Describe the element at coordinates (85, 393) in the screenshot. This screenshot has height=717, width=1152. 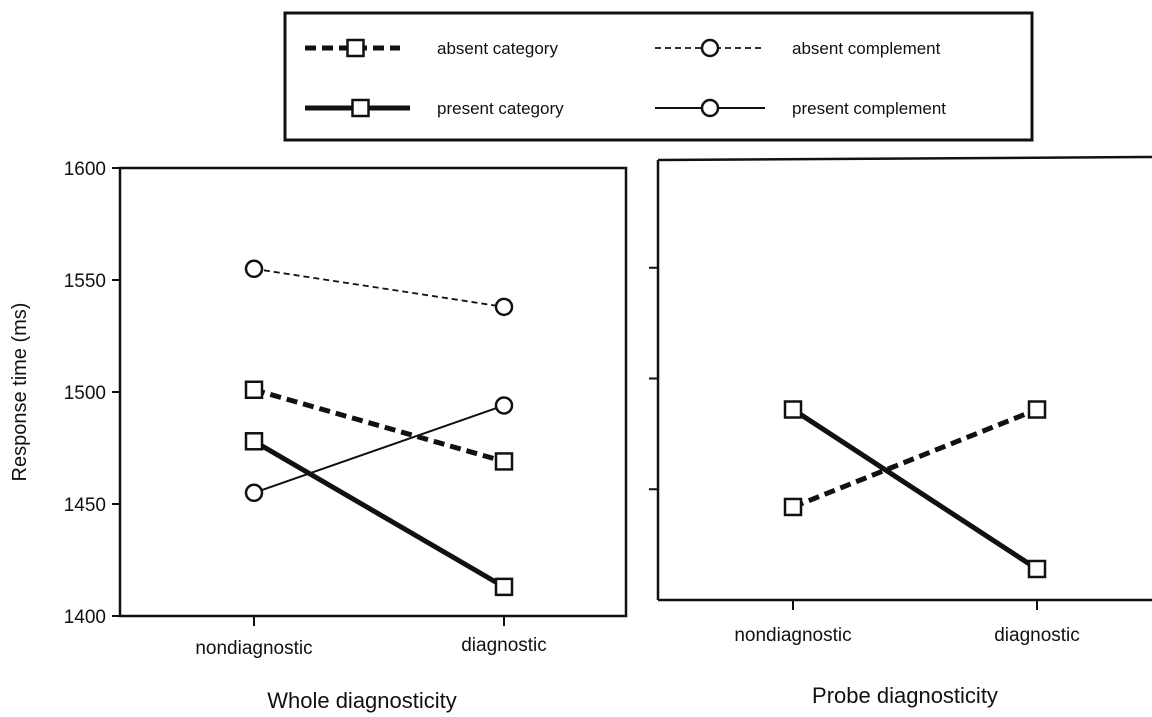
I see `left-y-tick-label-1500: 1500` at that location.